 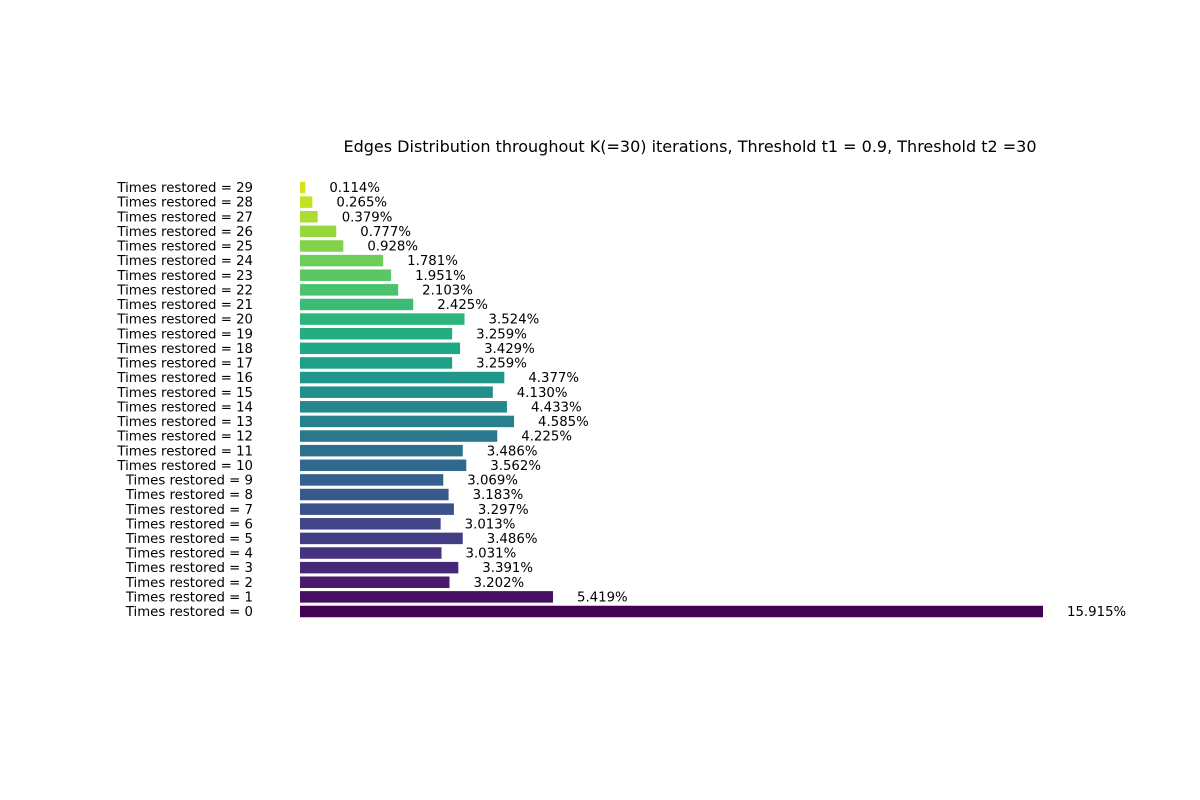 What do you see at coordinates (490, 524) in the screenshot?
I see `data-label: 3.013%` at bounding box center [490, 524].